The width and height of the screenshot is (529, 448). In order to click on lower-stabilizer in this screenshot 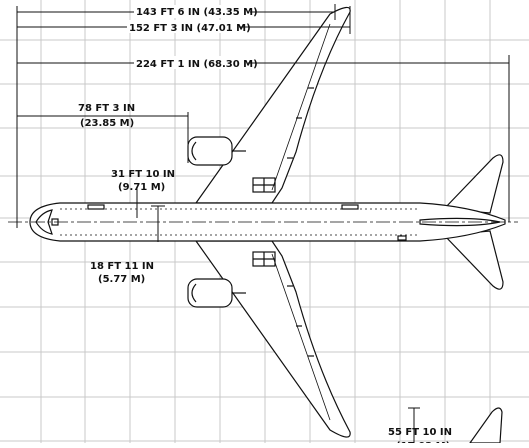, I will do `click(473, 260)`.